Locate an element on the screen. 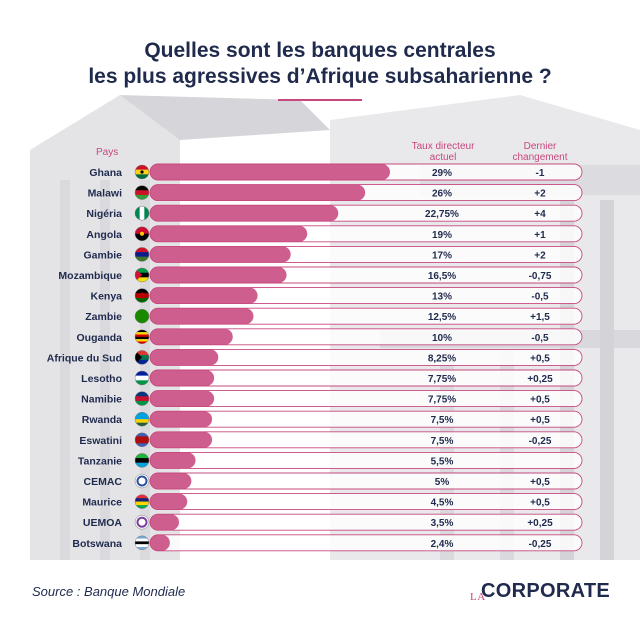  lesotho-flag-icon is located at coordinates (142, 378).